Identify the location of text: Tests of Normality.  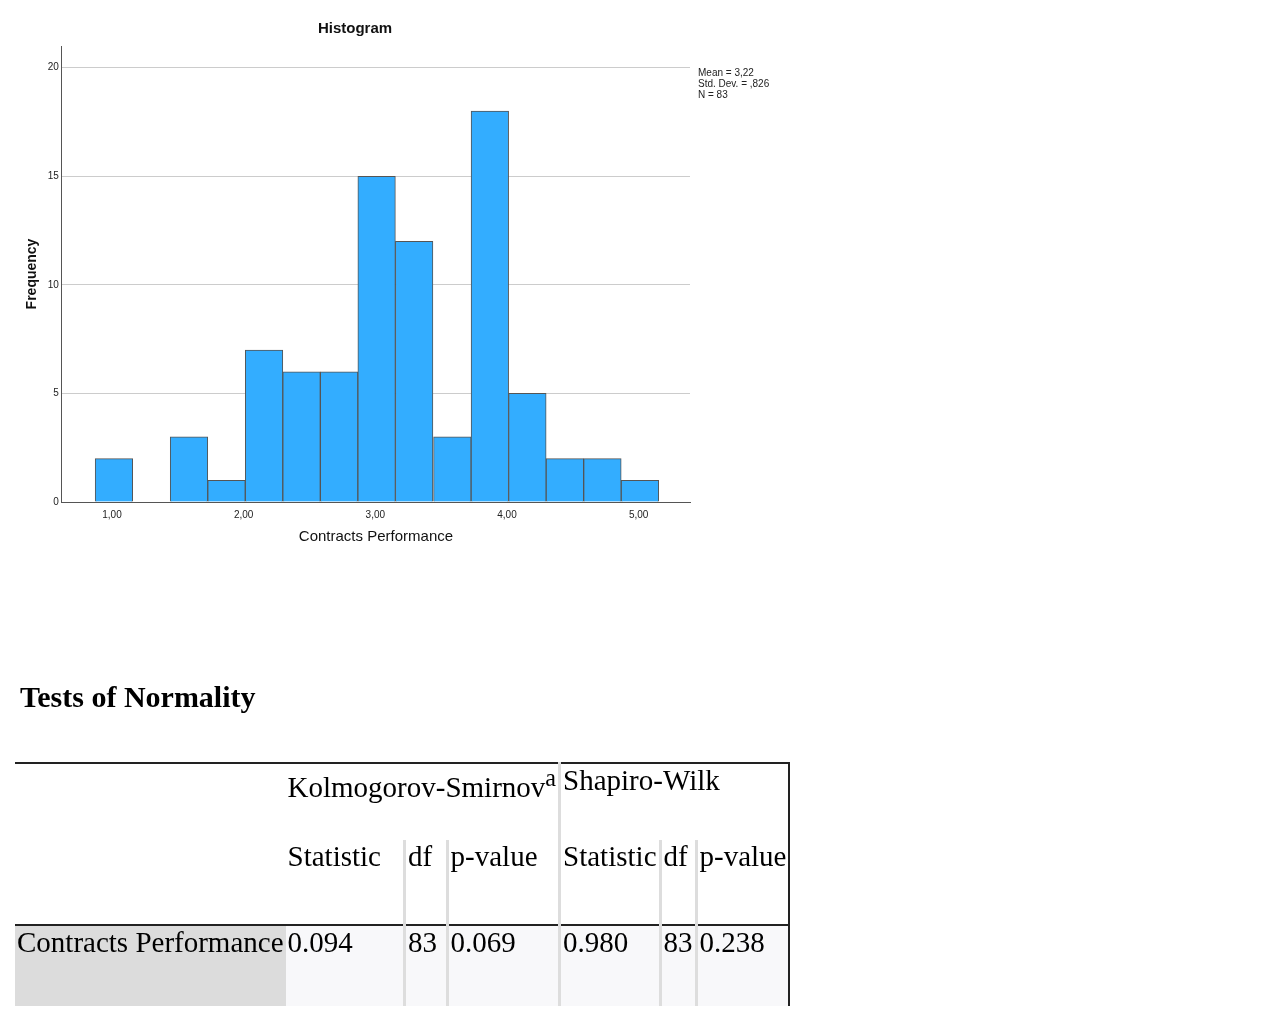
(138, 697).